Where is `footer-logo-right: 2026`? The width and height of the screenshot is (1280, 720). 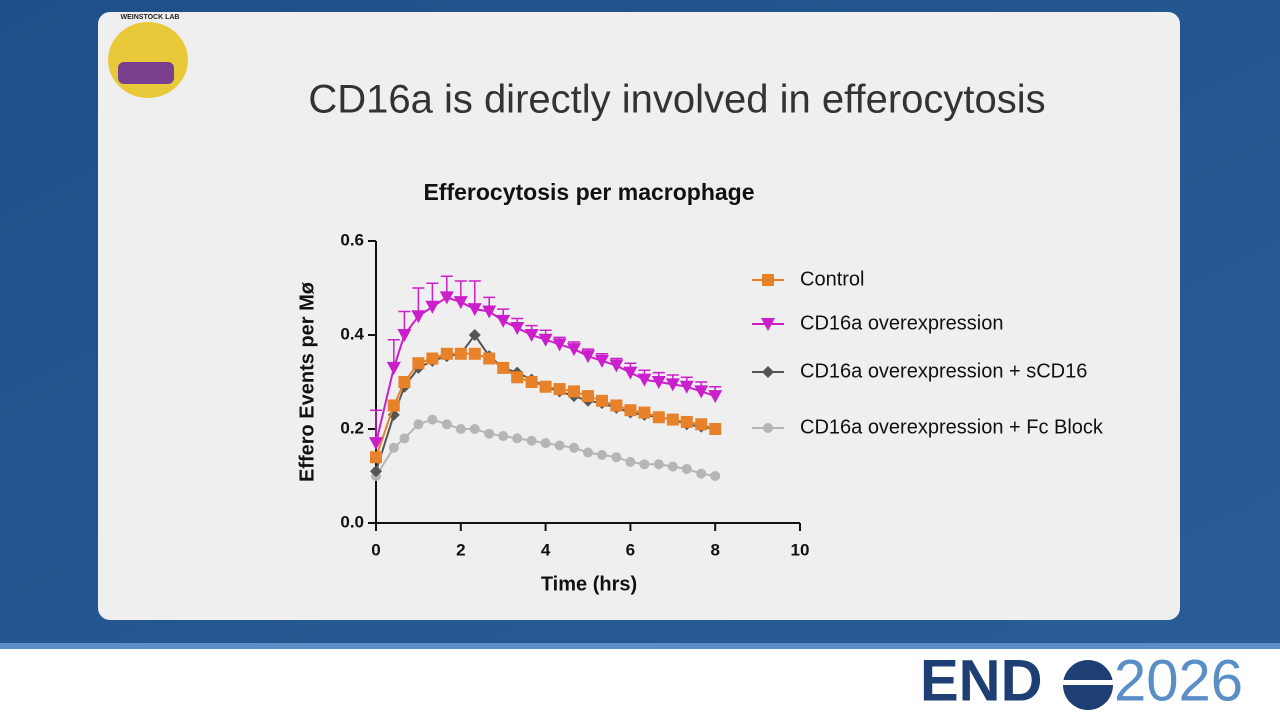 footer-logo-right: 2026 is located at coordinates (1178, 680).